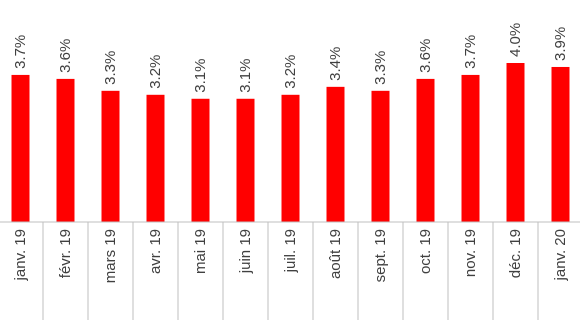 The height and width of the screenshot is (320, 580). Describe the element at coordinates (20, 255) in the screenshot. I see `x-tick-label: janv. 19` at that location.